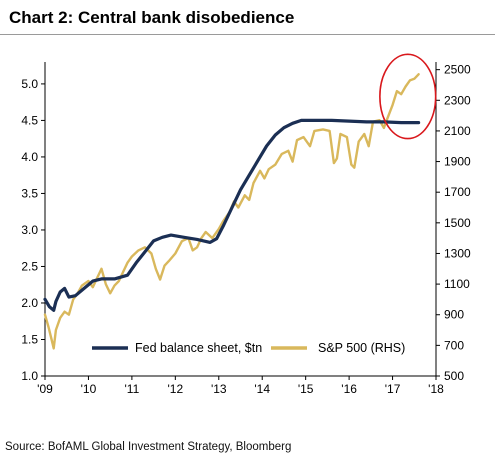 This screenshot has height=464, width=495. What do you see at coordinates (29, 193) in the screenshot?
I see `left-tick-label: 3.5` at bounding box center [29, 193].